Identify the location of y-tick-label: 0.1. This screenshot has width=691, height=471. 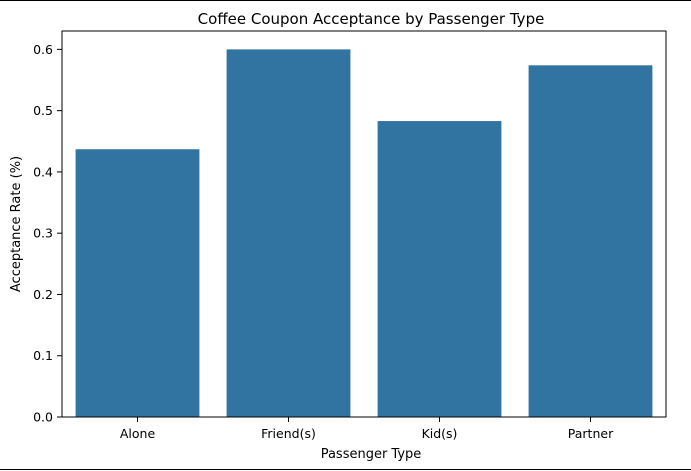
(43, 355).